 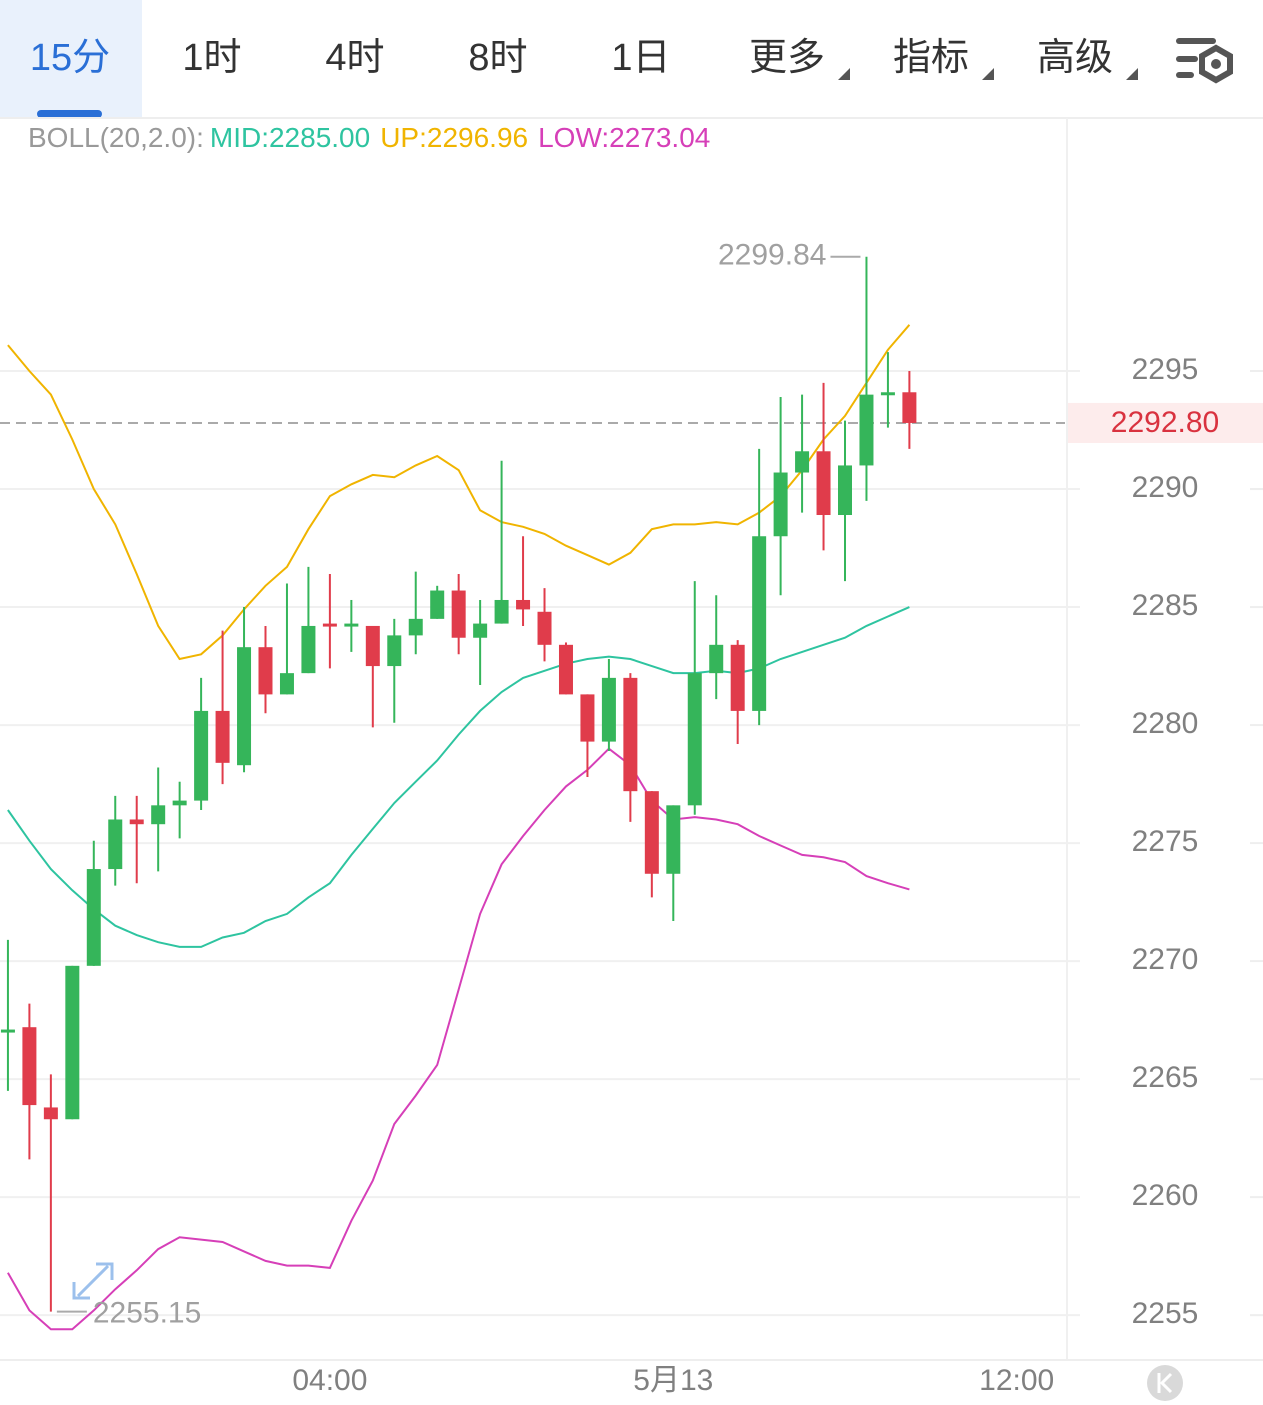 I want to click on last-price-bg, so click(x=1165, y=422).